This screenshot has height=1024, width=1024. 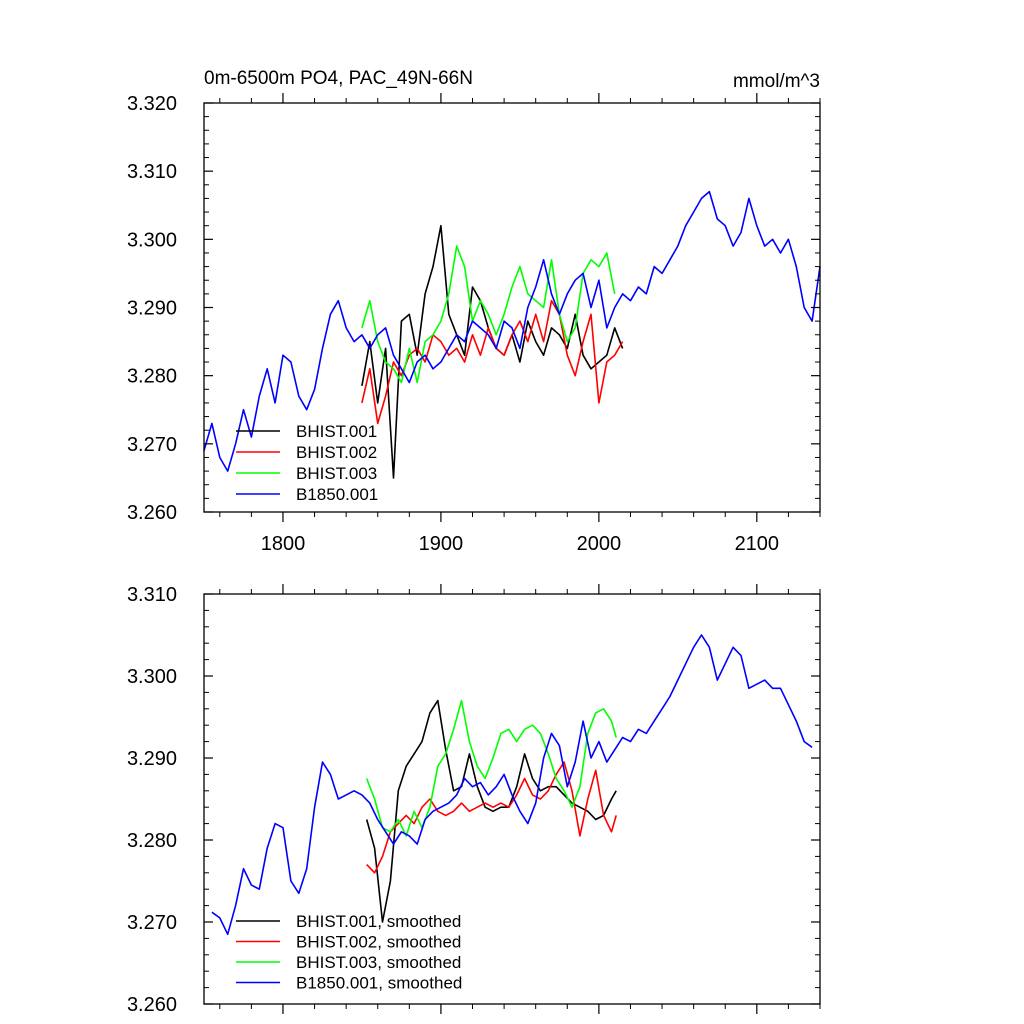 What do you see at coordinates (378, 942) in the screenshot?
I see `legend-label: BHIST.002, smoothed` at bounding box center [378, 942].